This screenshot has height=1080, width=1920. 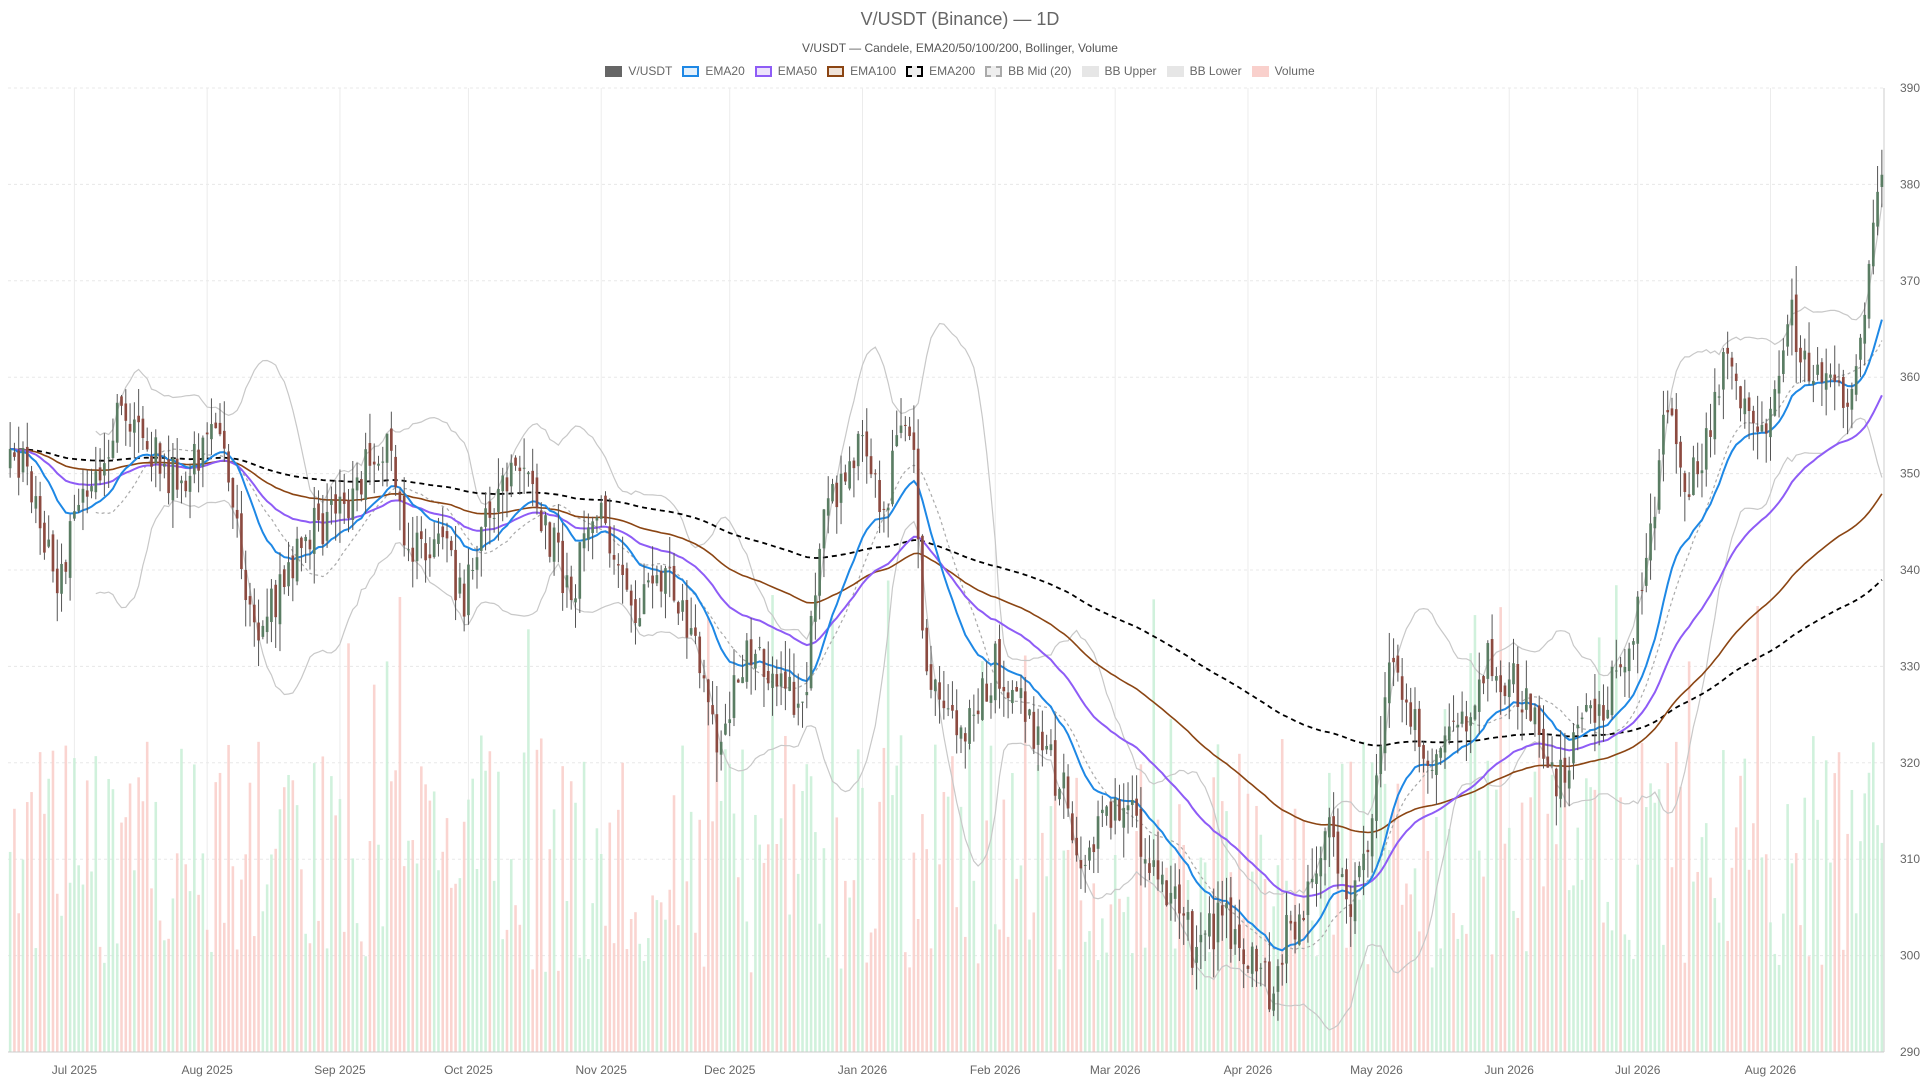 I want to click on legend-item: EMA20, so click(x=713, y=71).